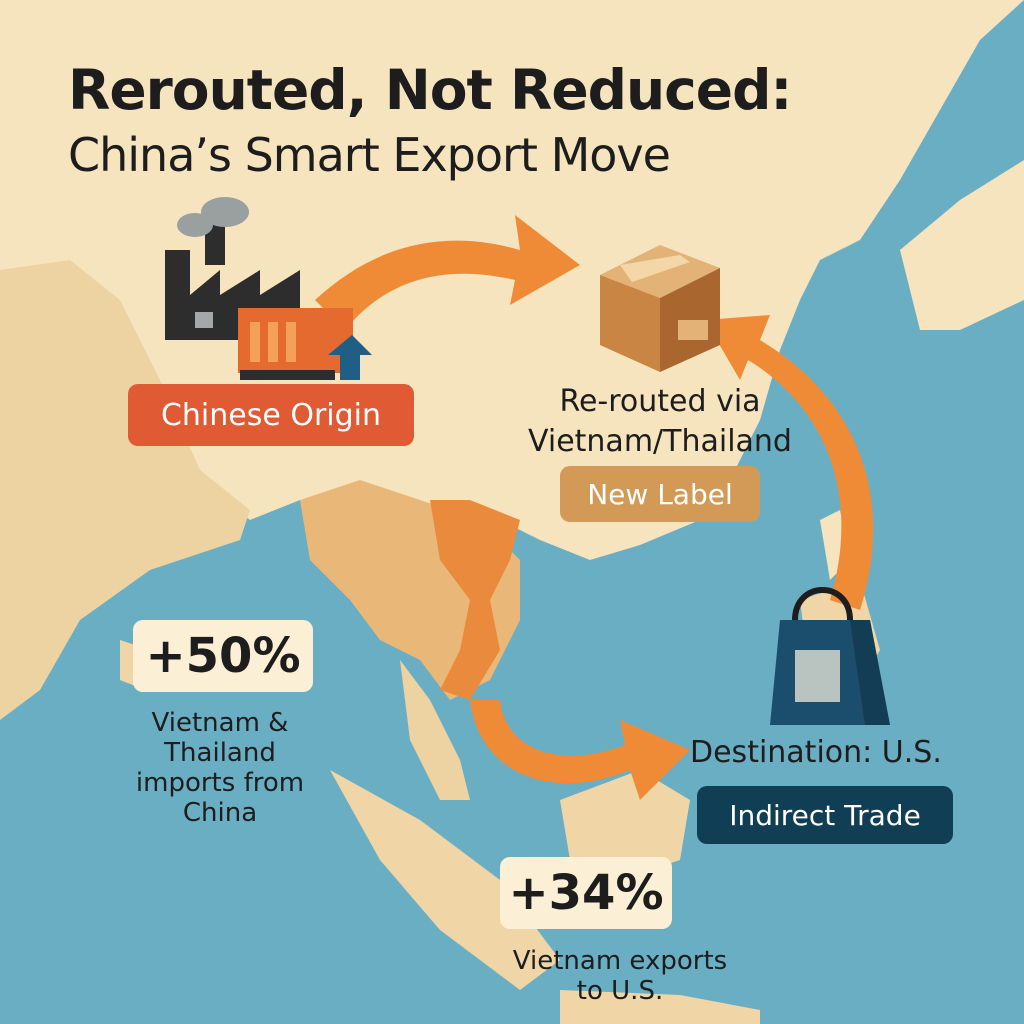 This screenshot has width=1024, height=1024. Describe the element at coordinates (660, 401) in the screenshot. I see `reroute-line1: Re-routed via` at that location.